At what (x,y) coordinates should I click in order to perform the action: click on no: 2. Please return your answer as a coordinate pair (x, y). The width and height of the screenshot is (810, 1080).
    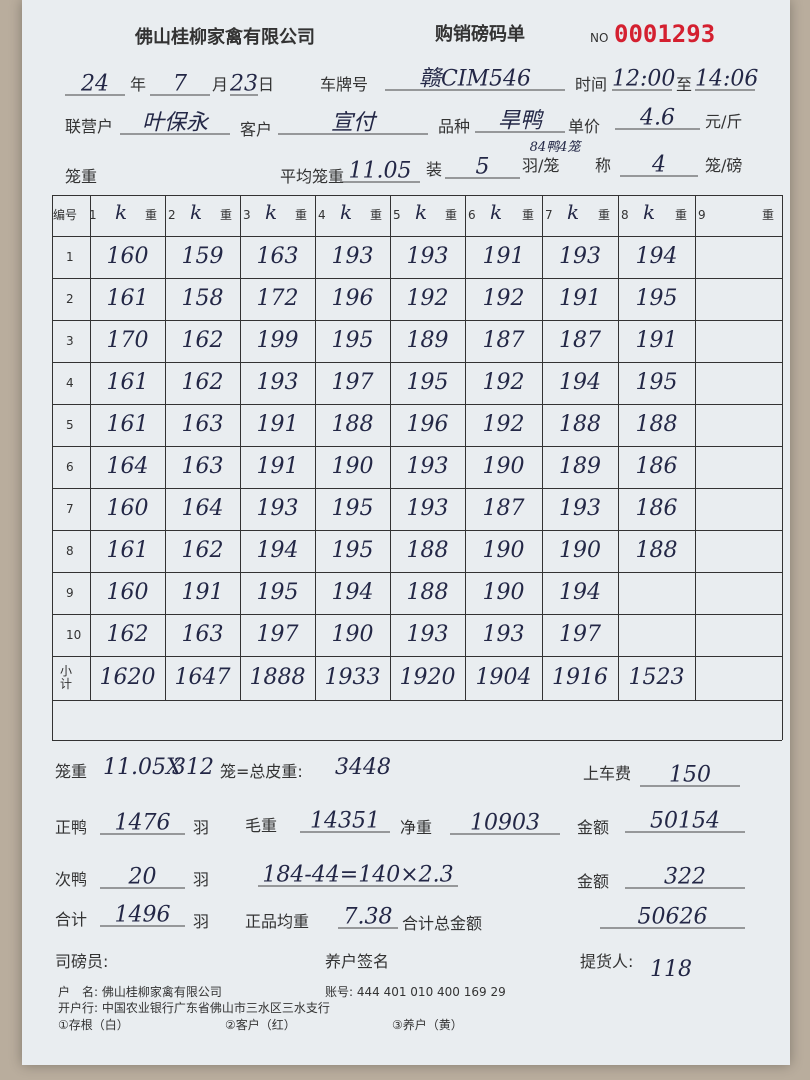
    Looking at the image, I should click on (172, 215).